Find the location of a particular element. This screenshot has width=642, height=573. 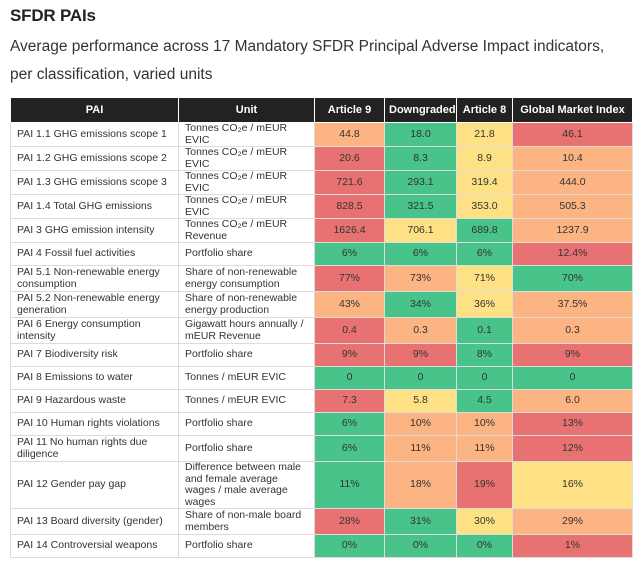

cell-pai: PAI 10 Human rights violations is located at coordinates (94, 424).